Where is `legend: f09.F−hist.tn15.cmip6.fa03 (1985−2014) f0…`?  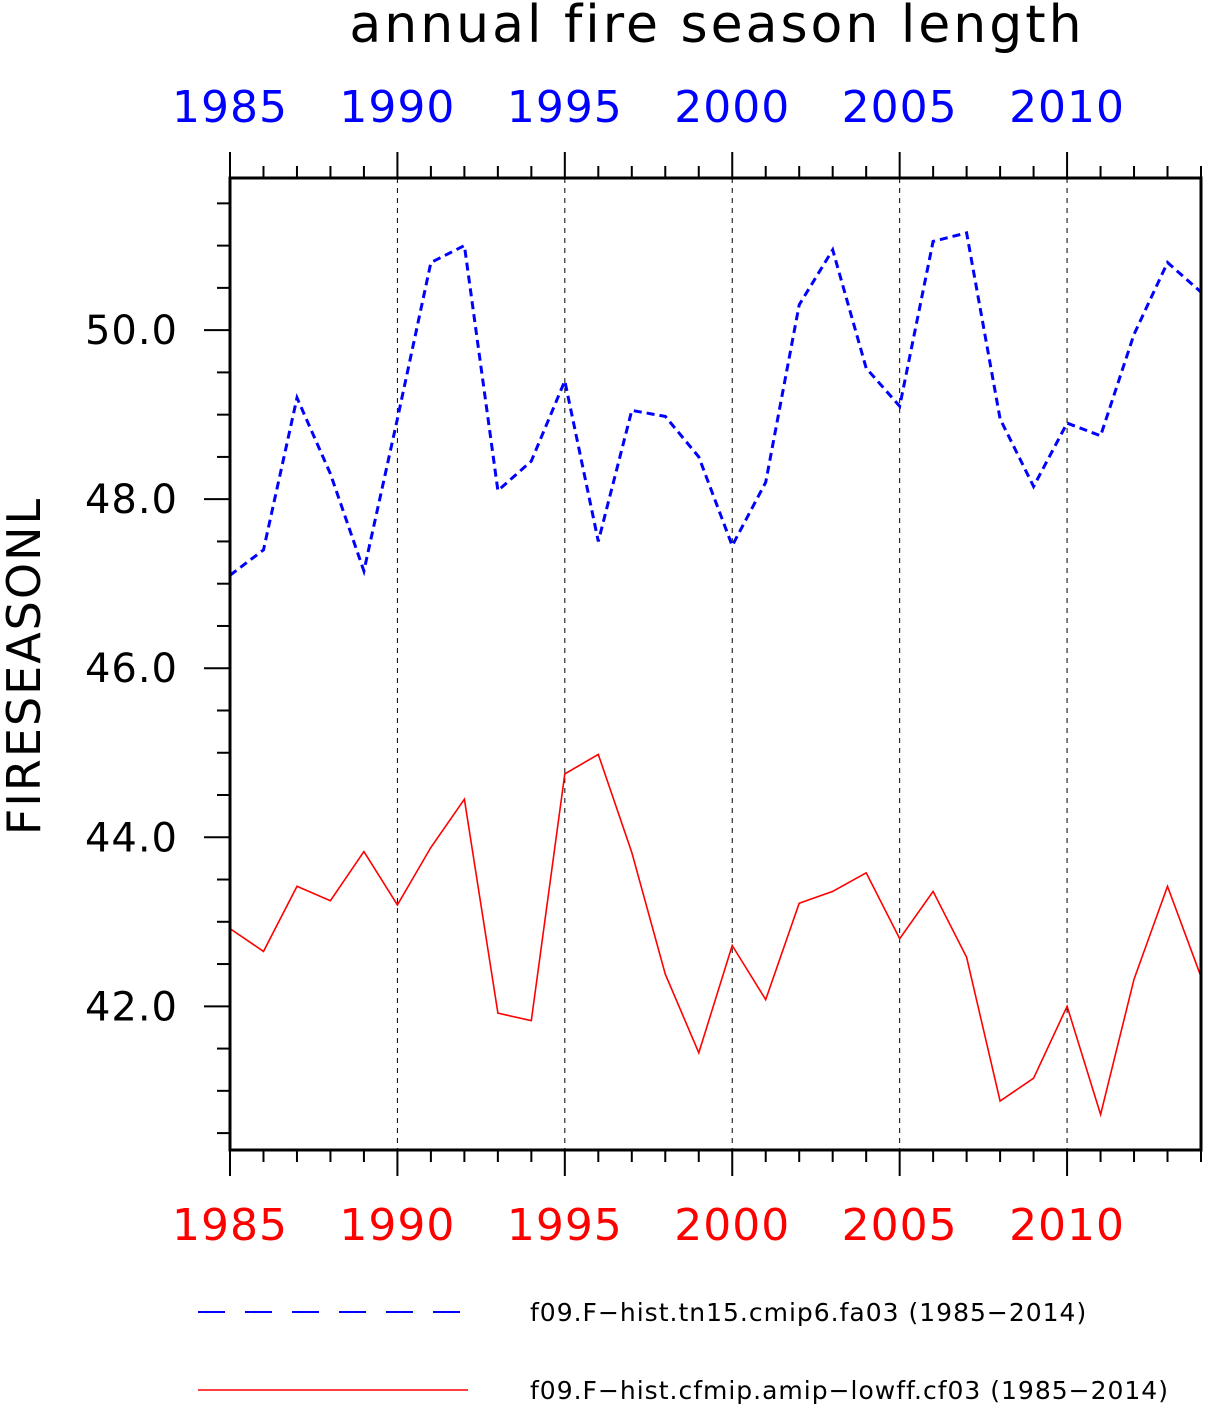
legend: f09.F−hist.tn15.cmip6.fa03 (1985−2014) f0… is located at coordinates (683, 1351).